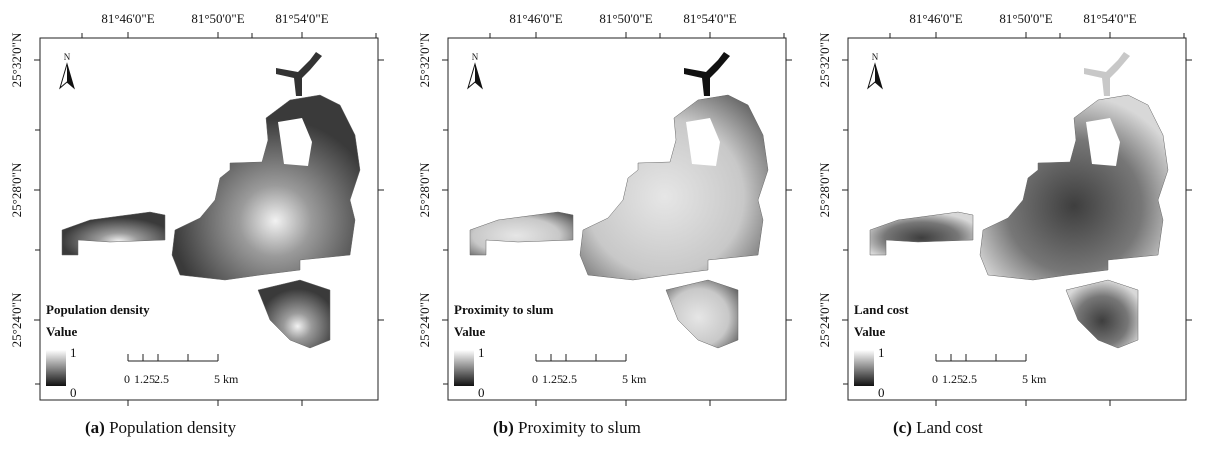 This screenshot has height=452, width=1213. I want to click on caption: (a) Population density, so click(161, 427).